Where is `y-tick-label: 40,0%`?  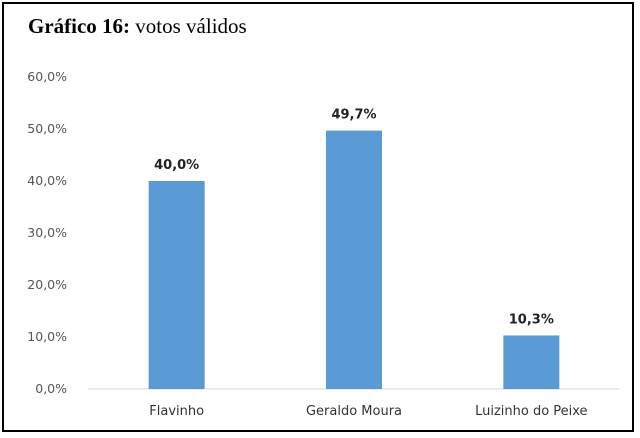
y-tick-label: 40,0% is located at coordinates (47, 180).